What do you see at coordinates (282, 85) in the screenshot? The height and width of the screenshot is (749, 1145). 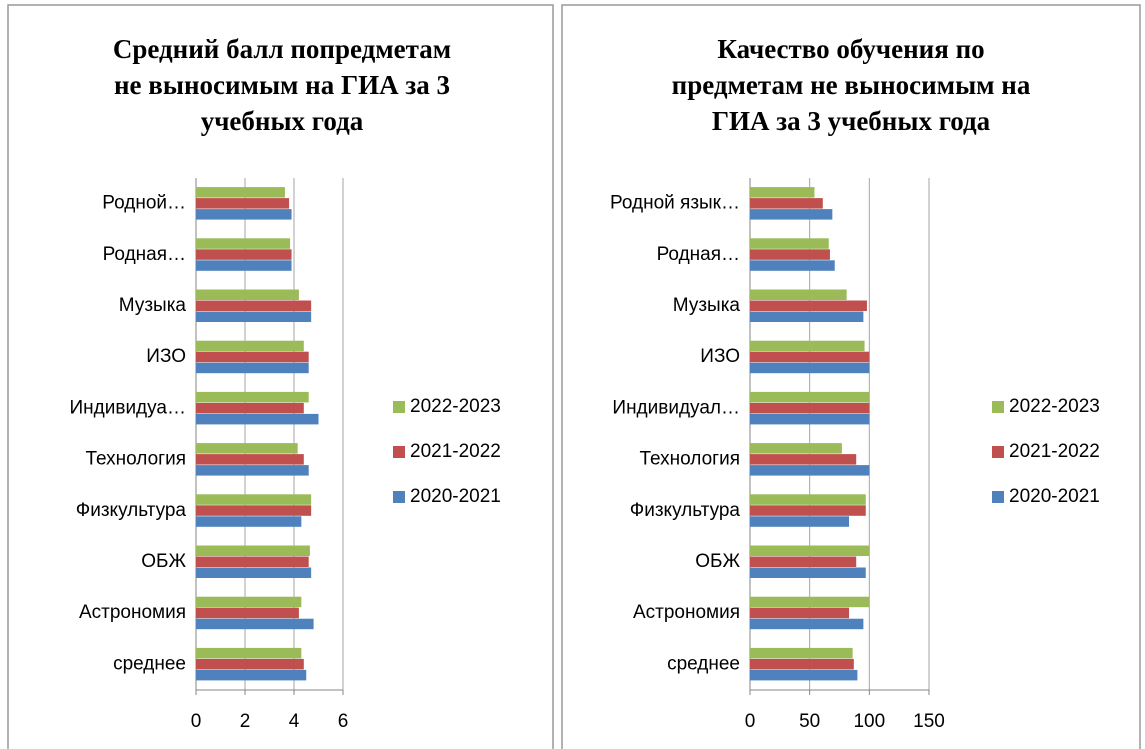 I see `chart-title: не выносимым на ГИА за 3` at bounding box center [282, 85].